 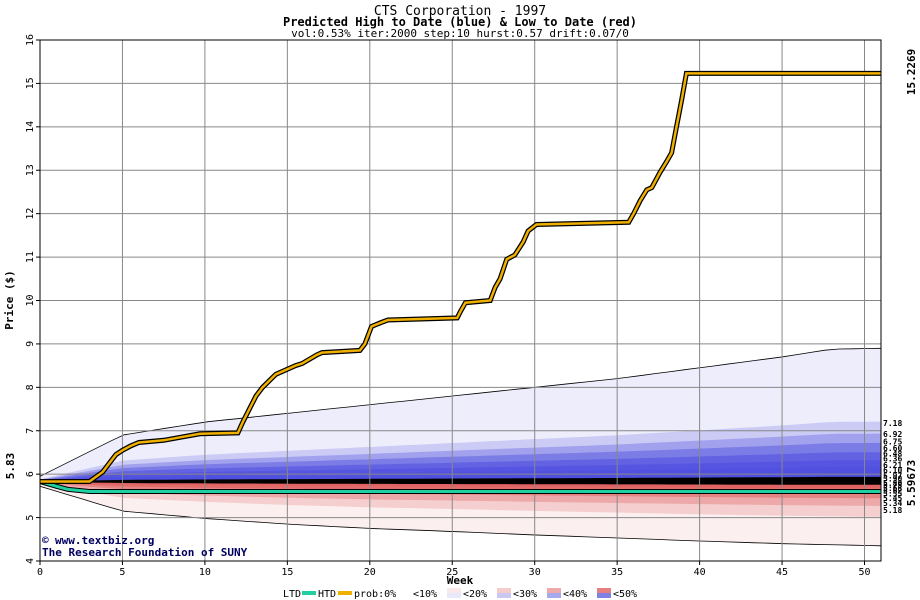 I want to click on x-tick-label: 20, so click(x=370, y=572).